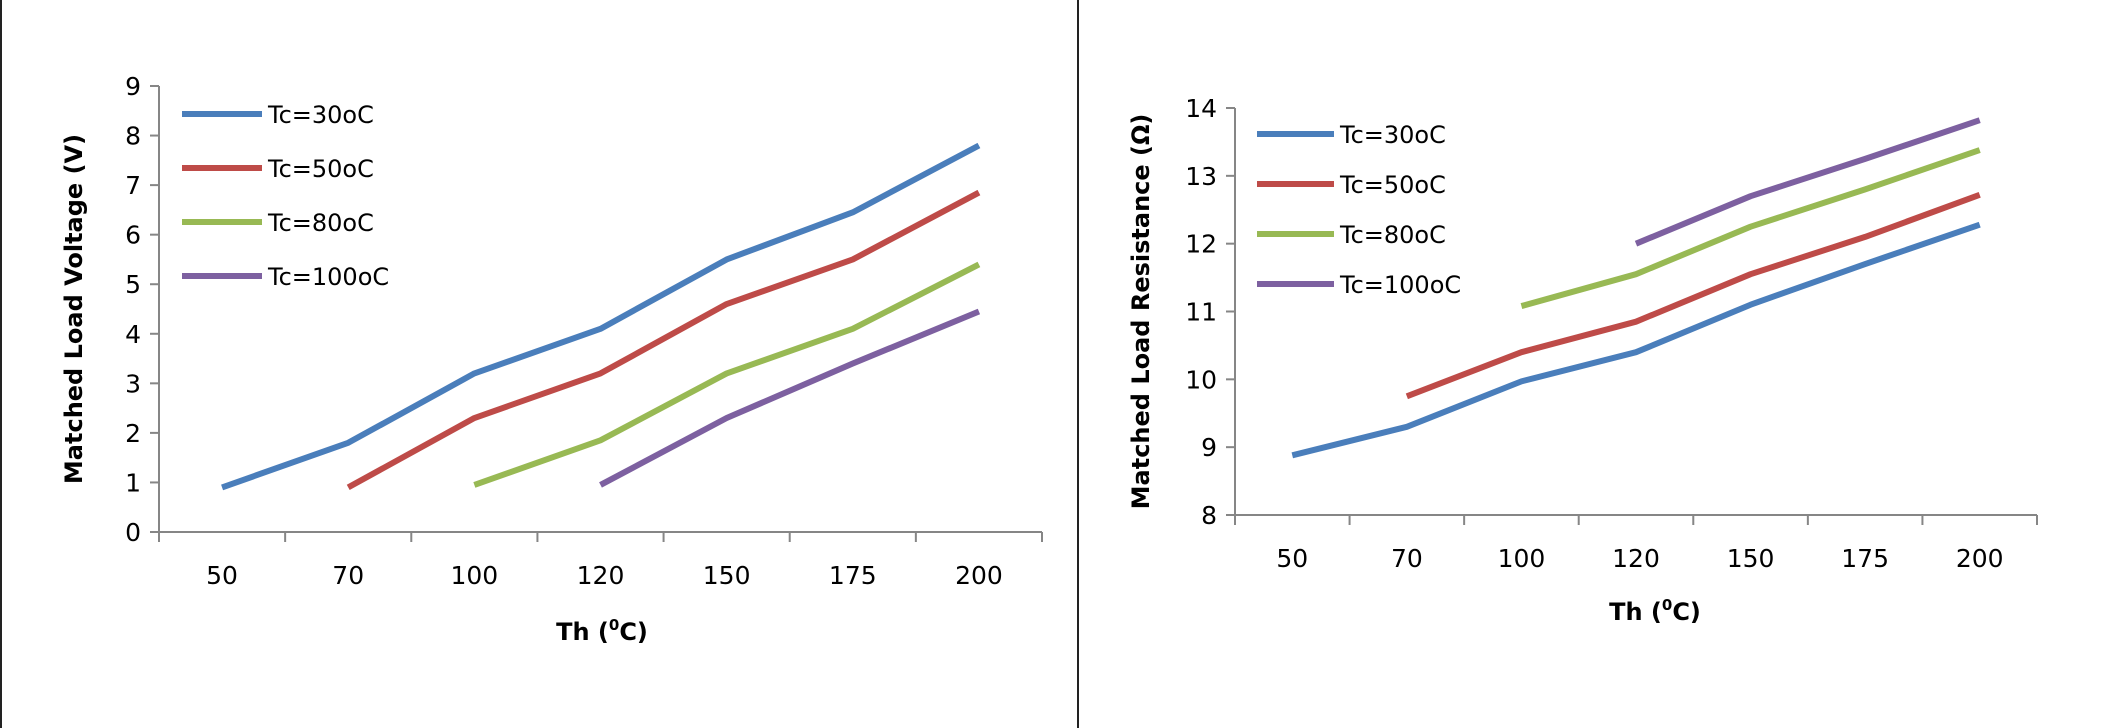 The height and width of the screenshot is (728, 2112). Describe the element at coordinates (1392, 185) in the screenshot. I see `resistance-legend-label-2: Tc=50oC` at that location.